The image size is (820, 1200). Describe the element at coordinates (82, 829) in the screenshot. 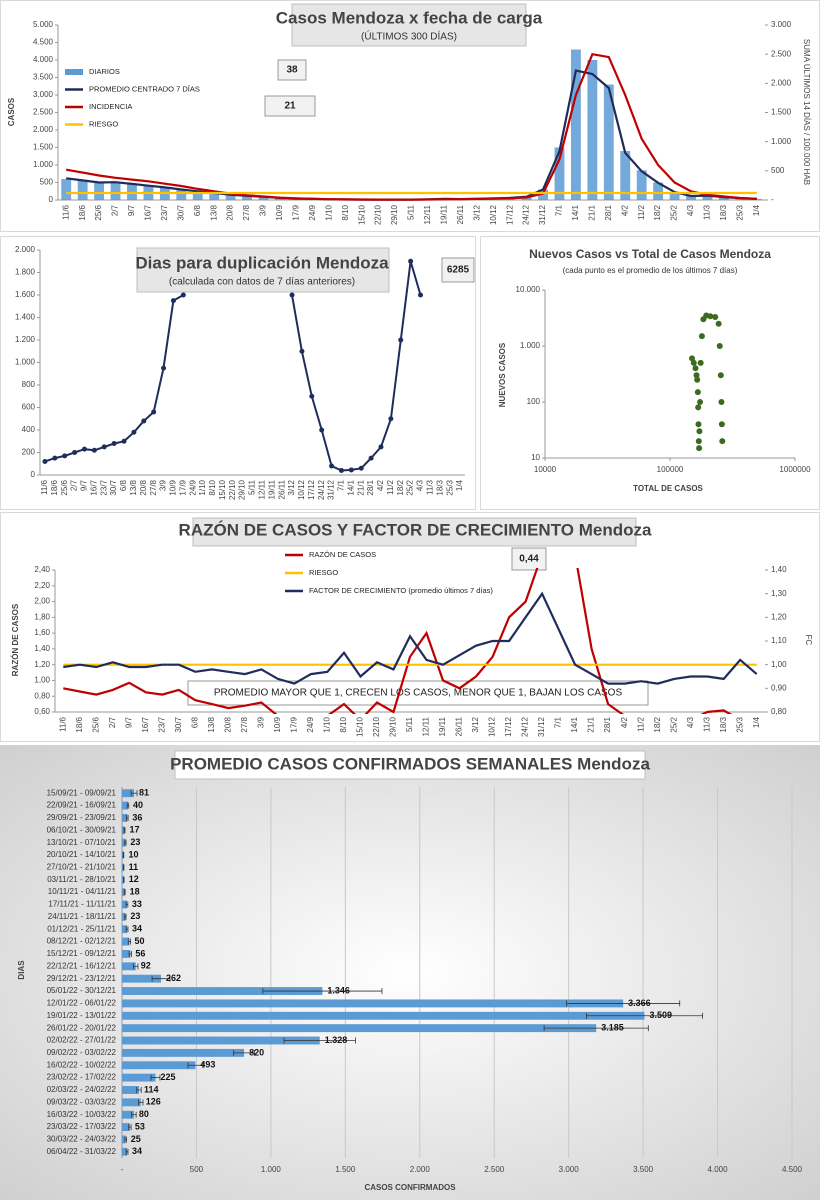

I see `y-tick-label: 06/10/21 - 30/09/21` at that location.